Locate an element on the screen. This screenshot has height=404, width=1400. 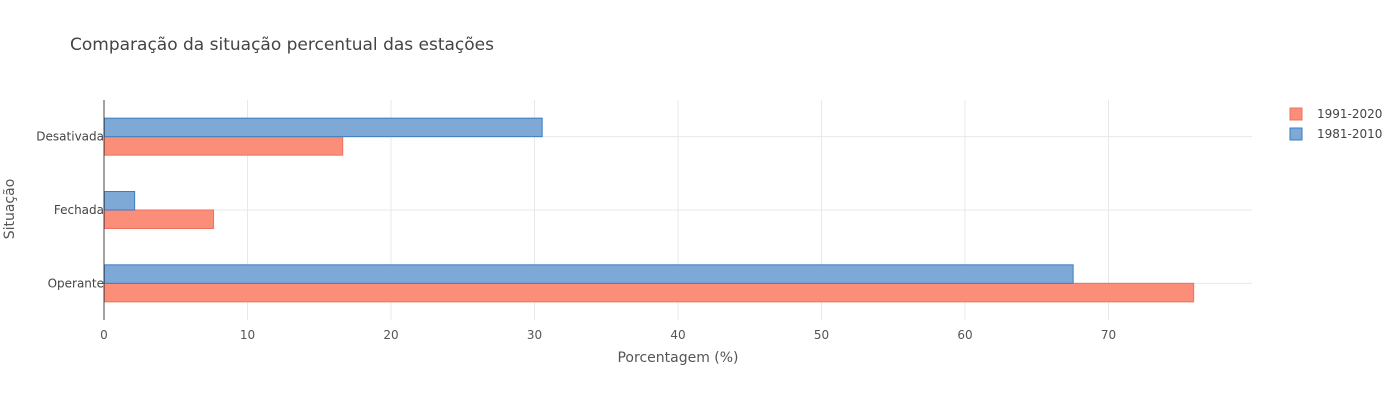
y-tick-label: Operante is located at coordinates (76, 283).